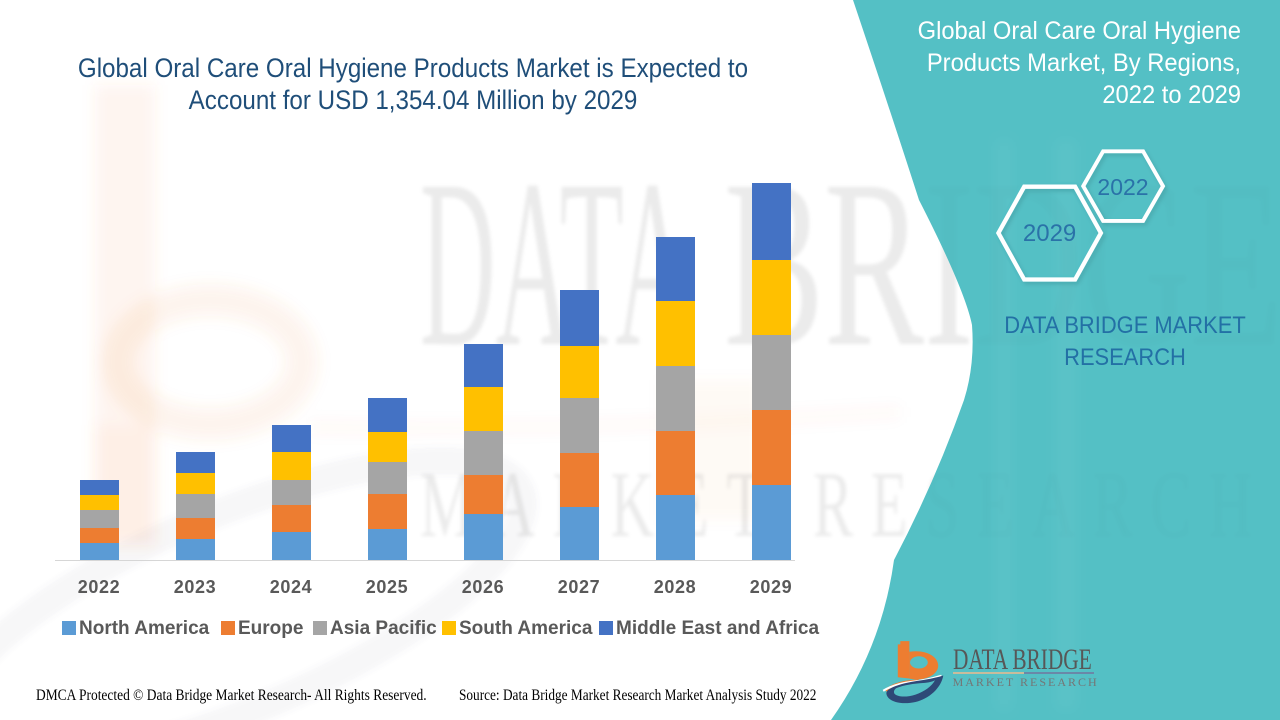 This screenshot has width=1280, height=720. I want to click on svg-text: 2029, so click(1049, 233).